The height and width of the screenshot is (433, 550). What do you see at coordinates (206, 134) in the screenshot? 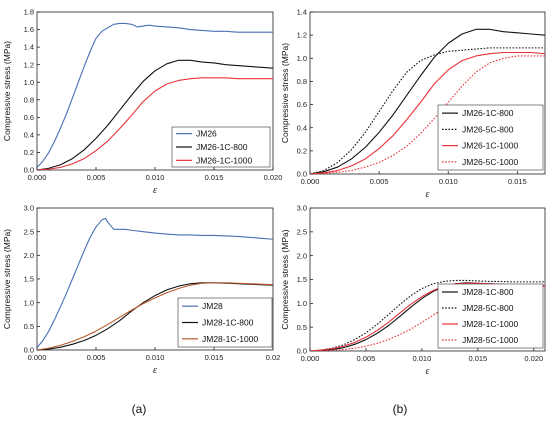
I see `legend-entry: JM26` at bounding box center [206, 134].